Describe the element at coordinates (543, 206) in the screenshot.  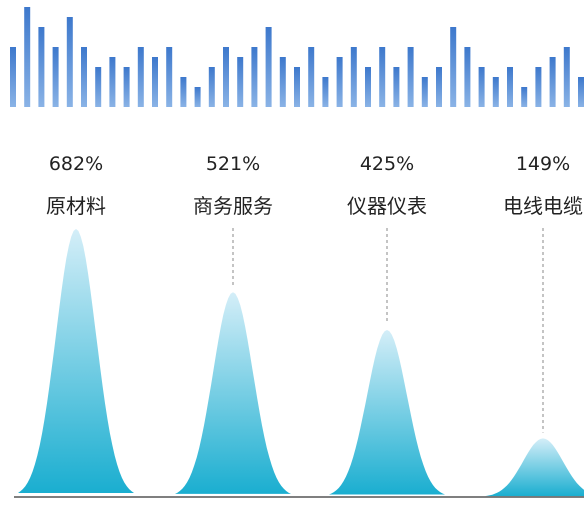
I see `category-label-cables: 电线电缆` at that location.